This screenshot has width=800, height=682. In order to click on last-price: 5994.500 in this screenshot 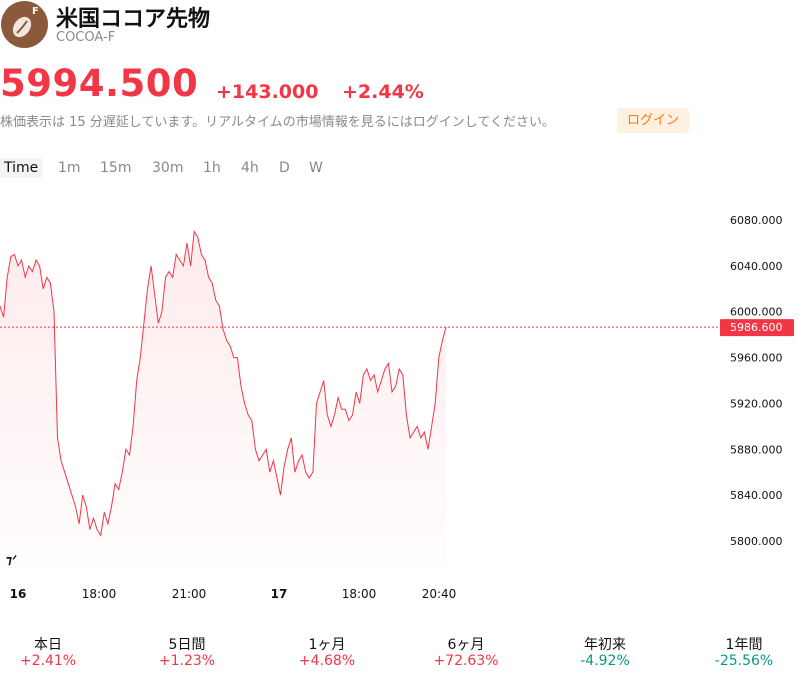, I will do `click(99, 83)`.